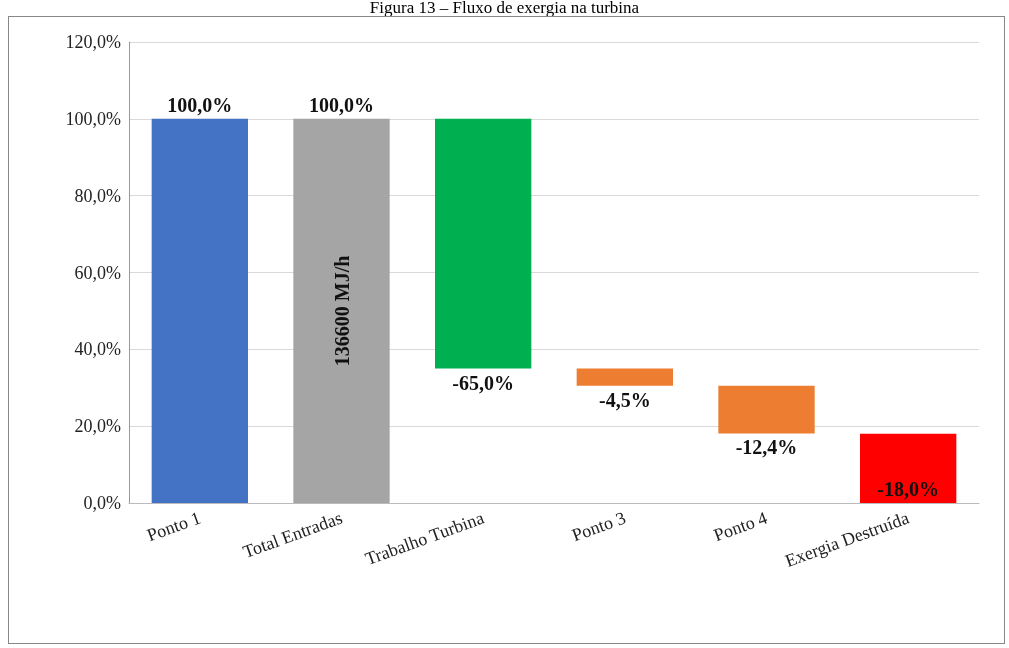 The height and width of the screenshot is (648, 1009). What do you see at coordinates (102, 503) in the screenshot?
I see `y-tick-label: 0,0%` at bounding box center [102, 503].